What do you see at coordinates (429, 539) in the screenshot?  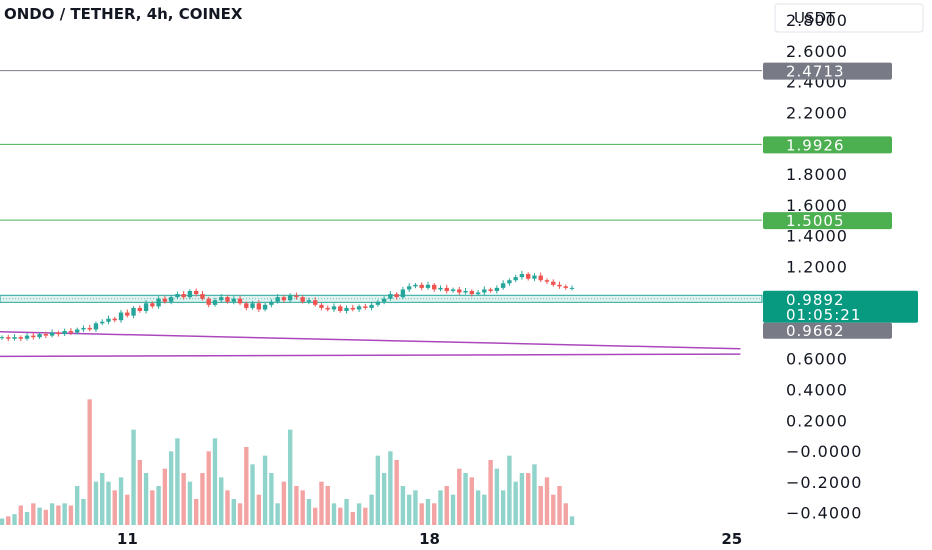 I see `x-axis: 11 18 25` at bounding box center [429, 539].